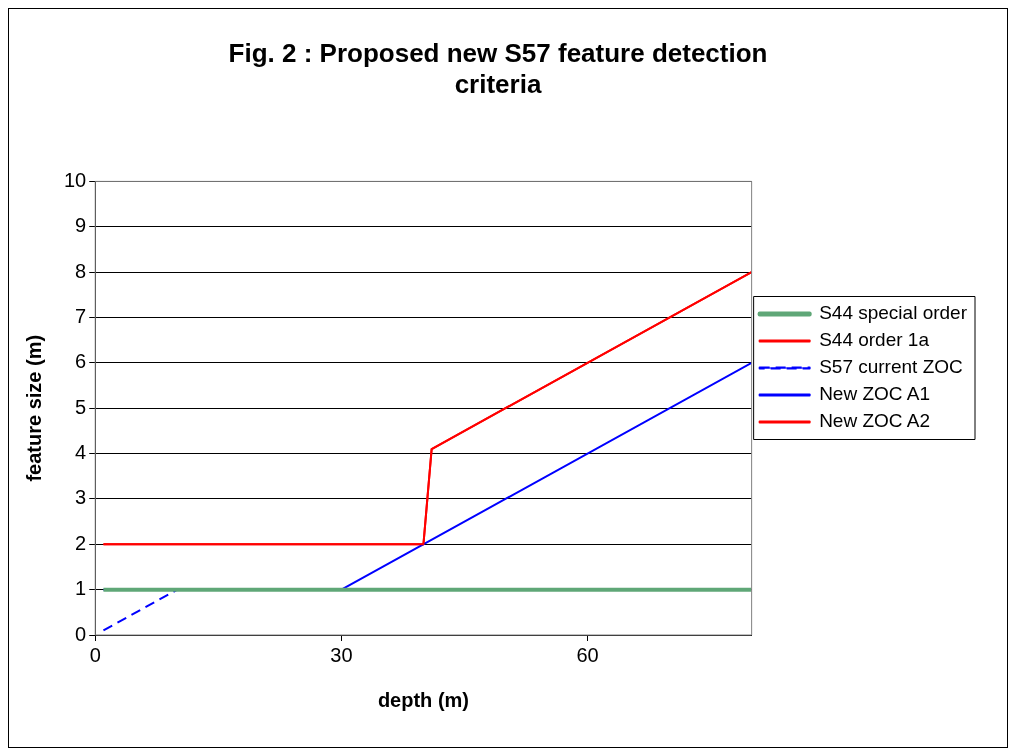  I want to click on legend-label: New ZOC A2, so click(875, 421).